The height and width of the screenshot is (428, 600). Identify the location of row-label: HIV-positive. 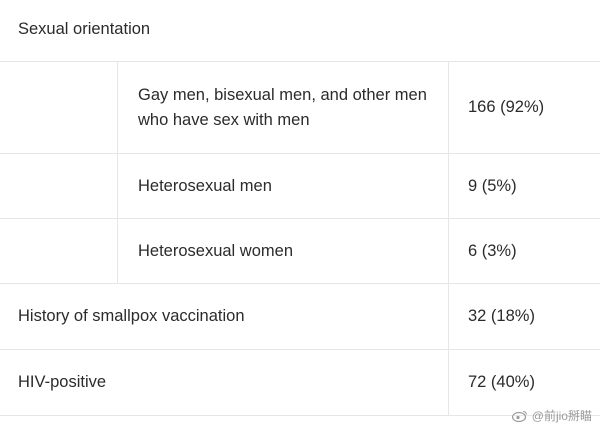
(62, 382).